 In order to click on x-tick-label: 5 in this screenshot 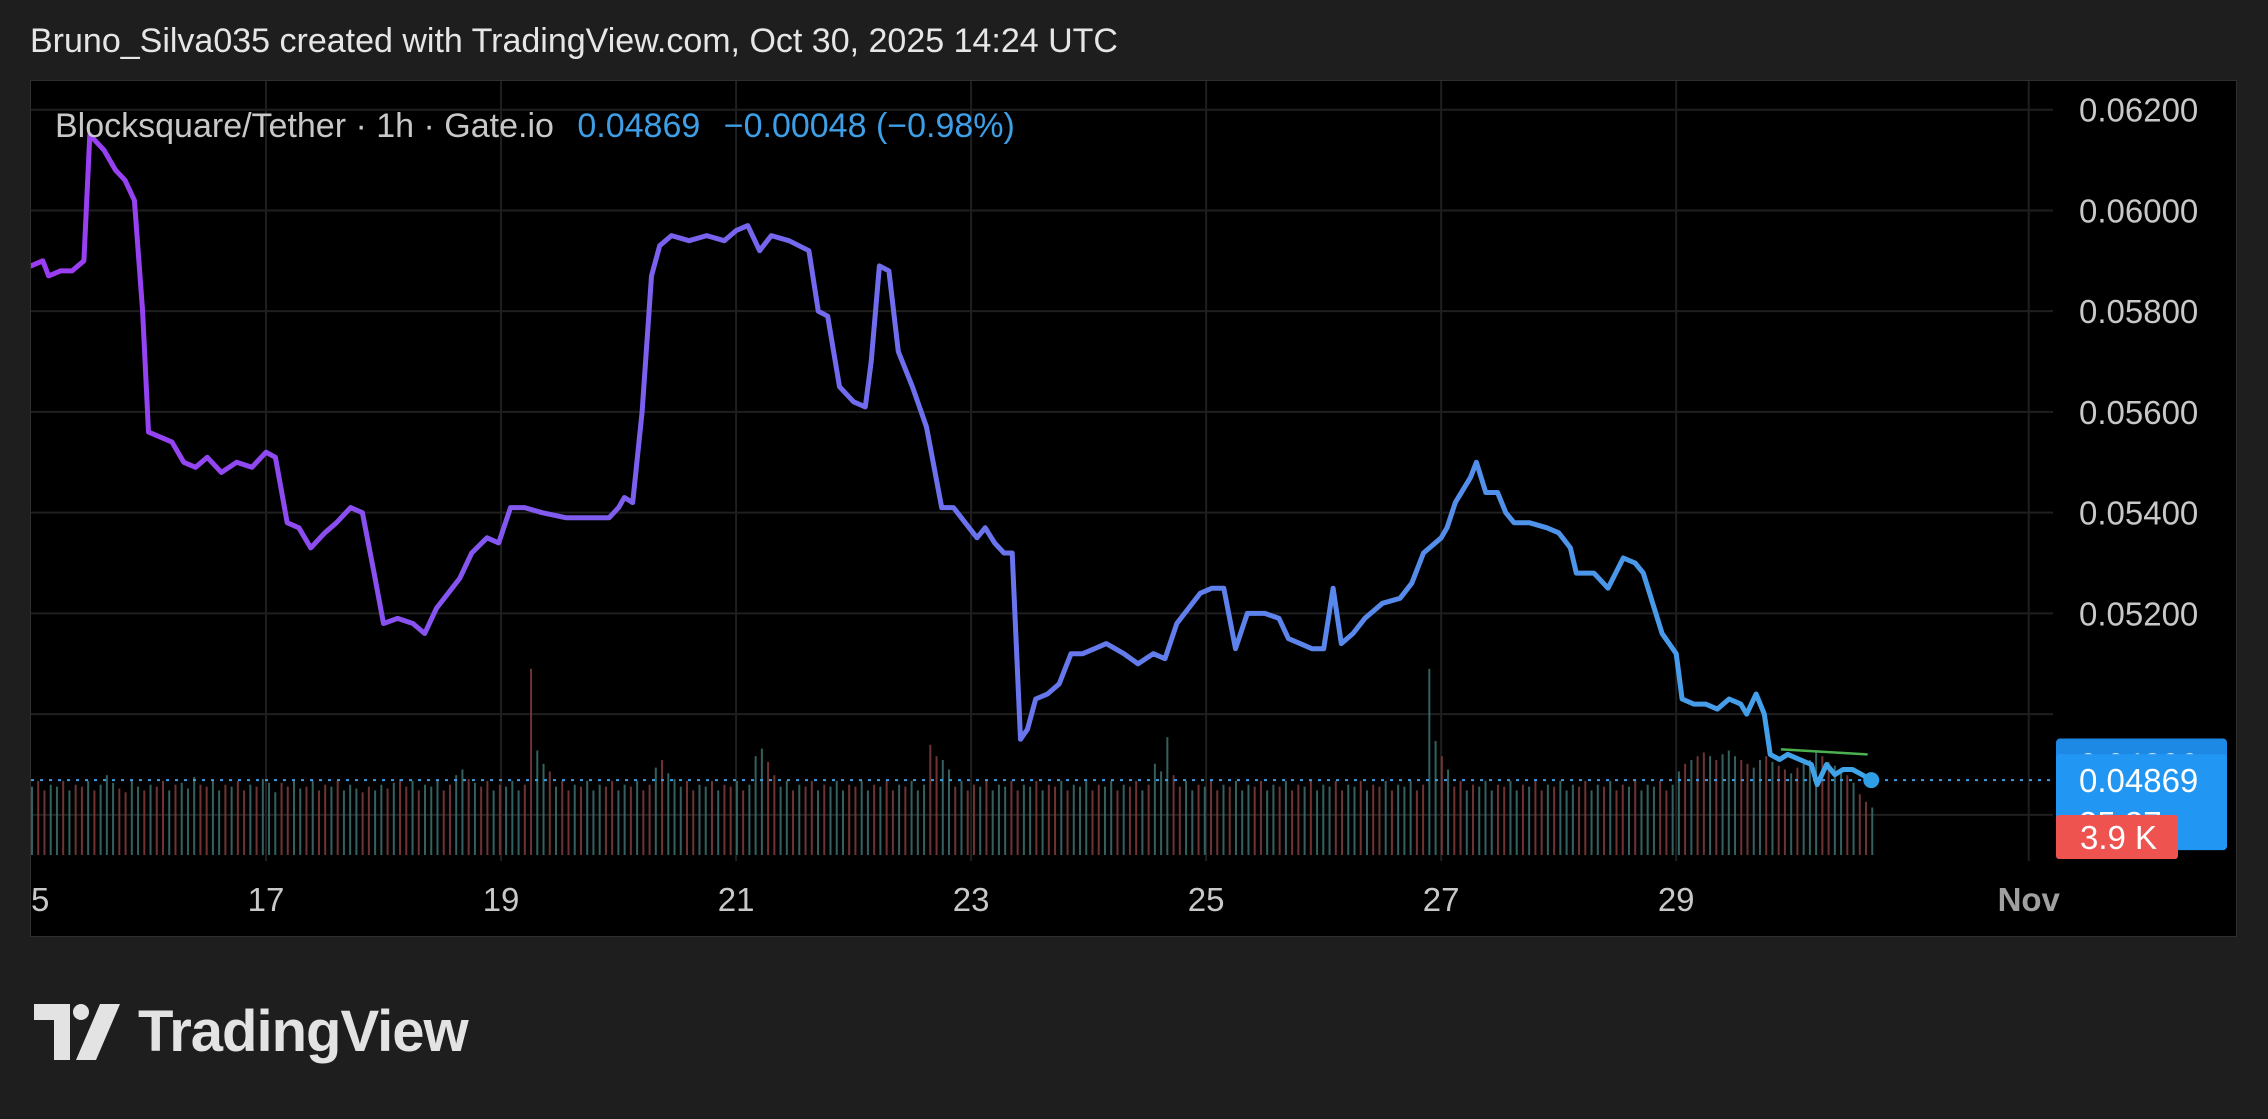, I will do `click(40, 899)`.